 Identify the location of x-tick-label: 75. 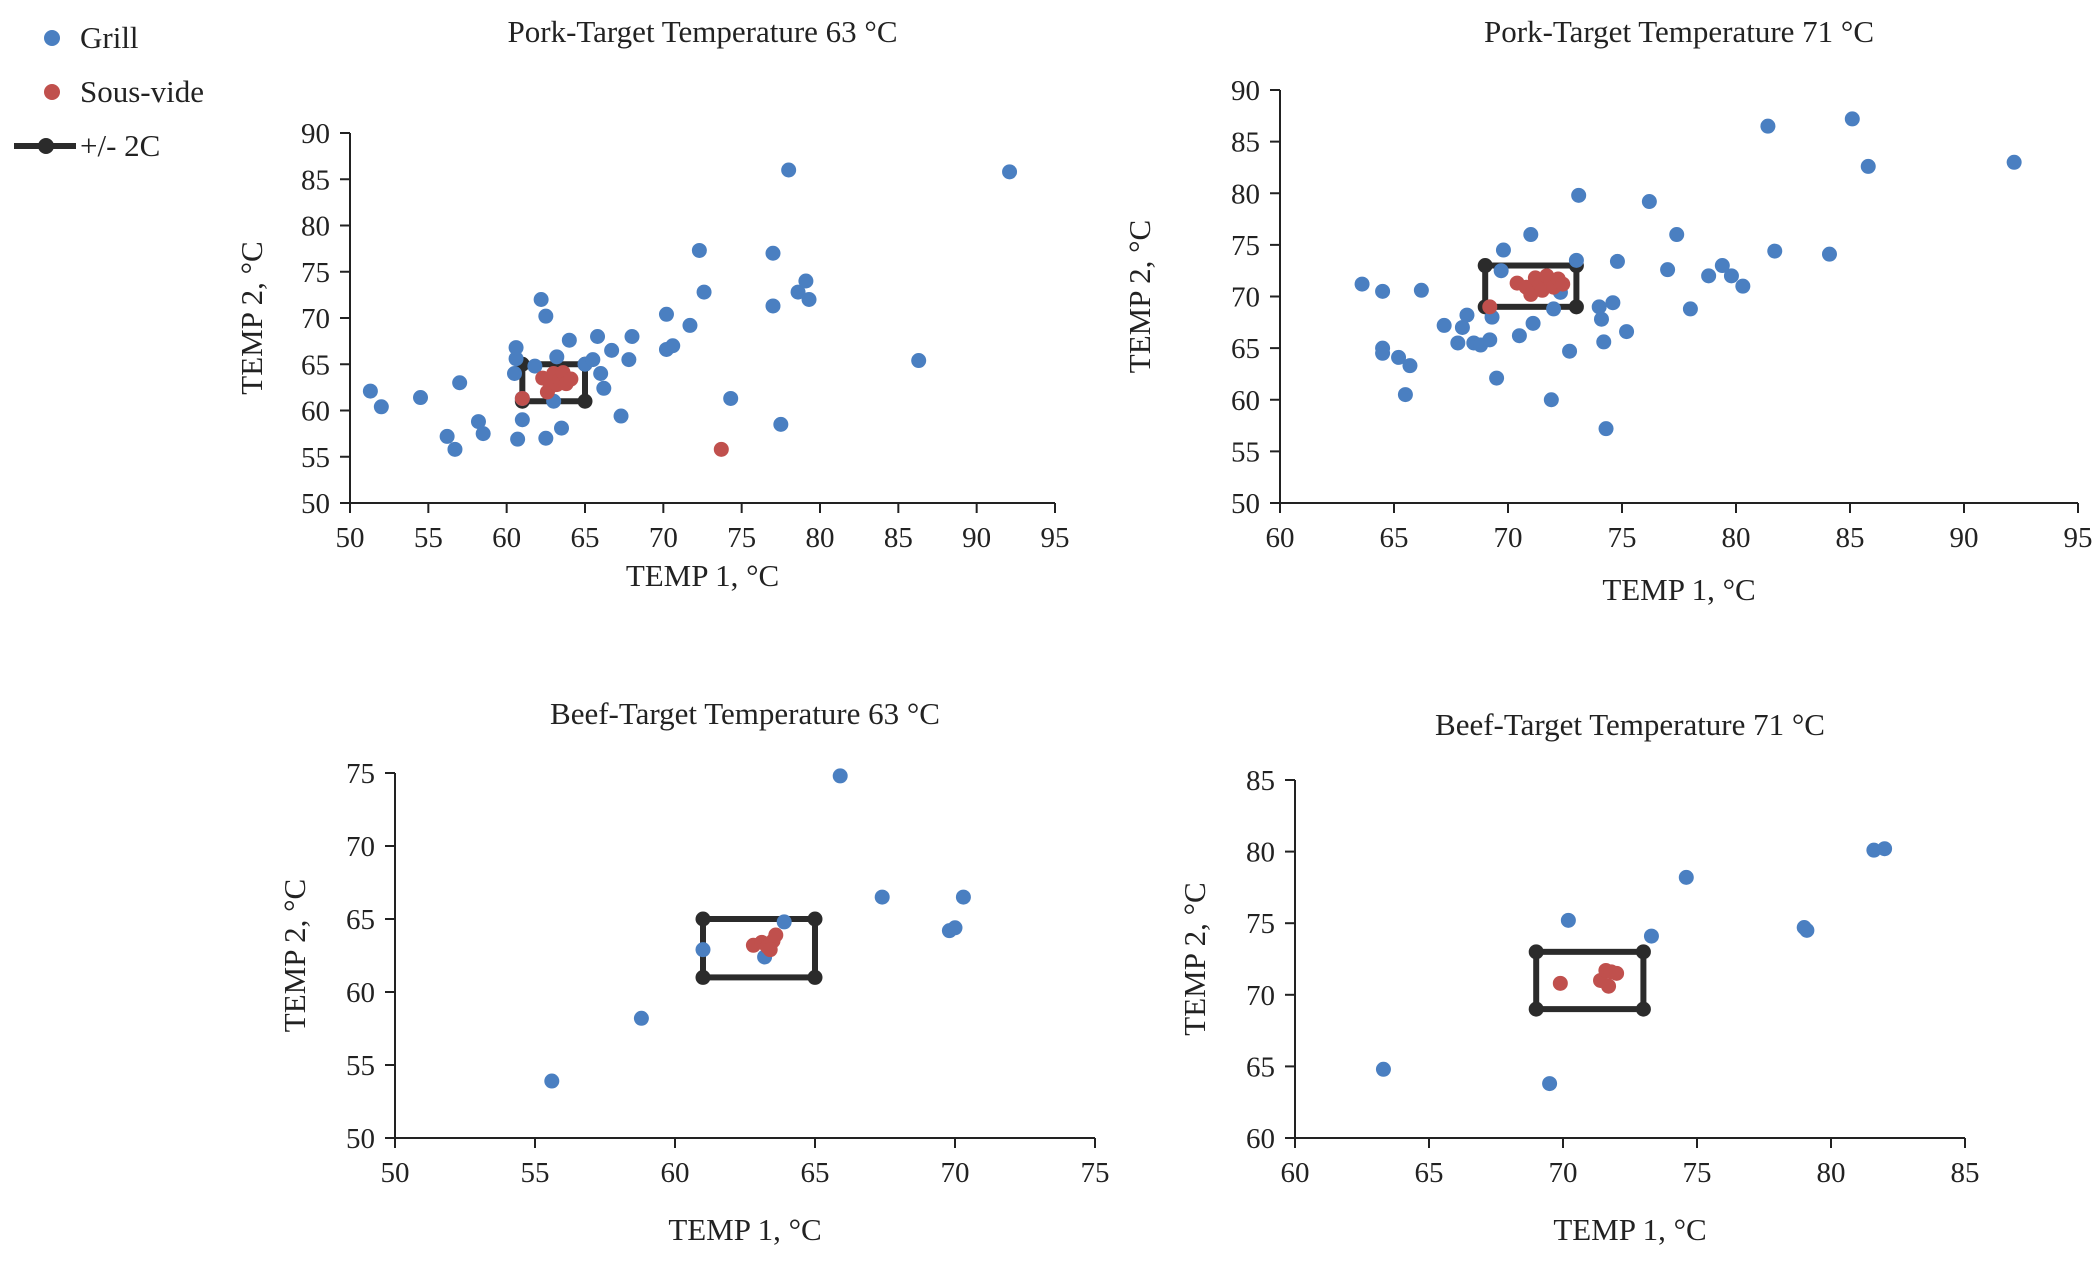
(741, 538).